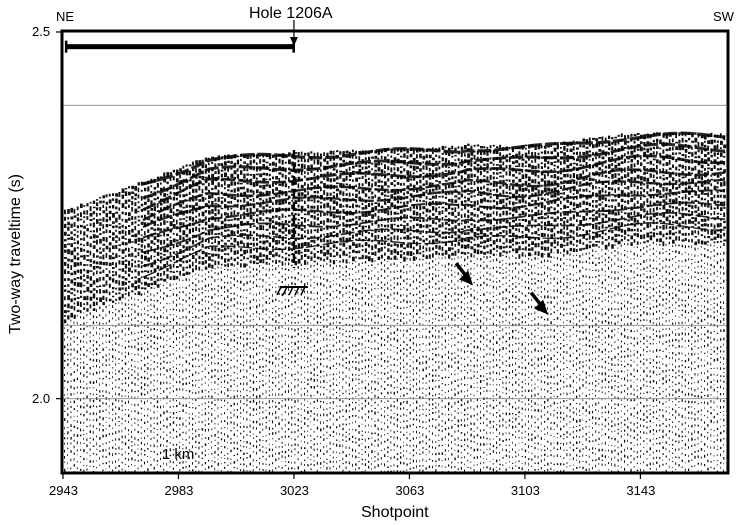  Describe the element at coordinates (290, 13) in the screenshot. I see `hole-label: Hole 1206A` at that location.